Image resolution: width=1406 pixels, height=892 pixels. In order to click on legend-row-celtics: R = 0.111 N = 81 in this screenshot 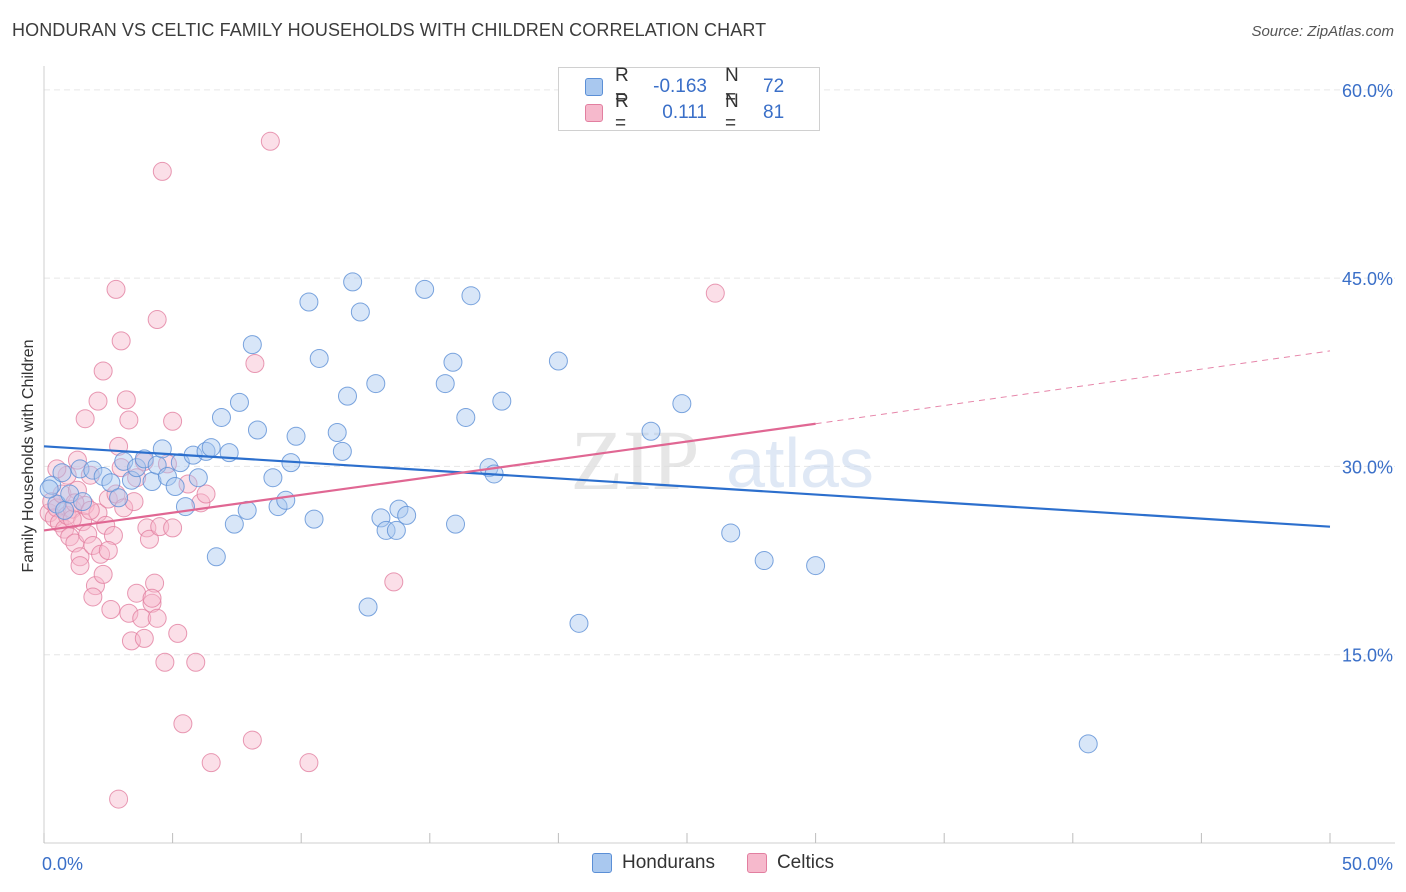, I will do `click(681, 112)`.